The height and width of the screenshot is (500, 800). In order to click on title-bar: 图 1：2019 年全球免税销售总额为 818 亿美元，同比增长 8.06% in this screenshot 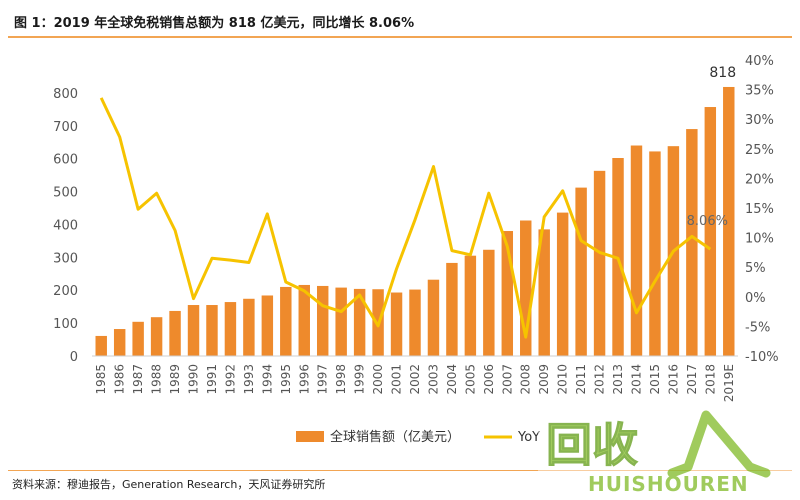, I will do `click(400, 24)`.